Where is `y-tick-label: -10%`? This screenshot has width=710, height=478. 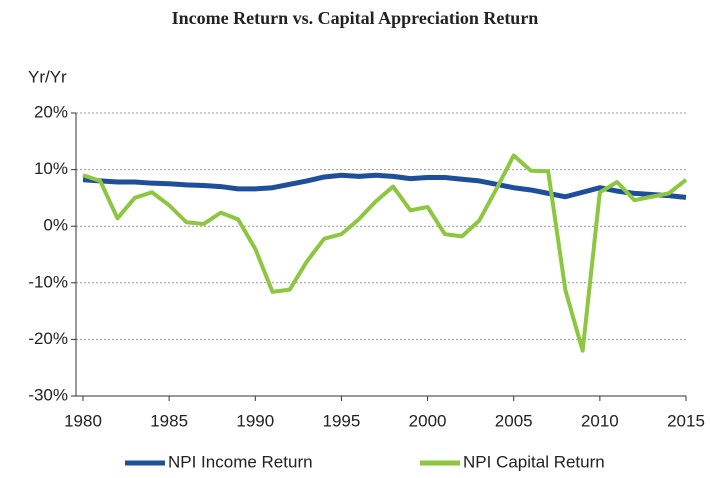 y-tick-label: -10% is located at coordinates (48, 281).